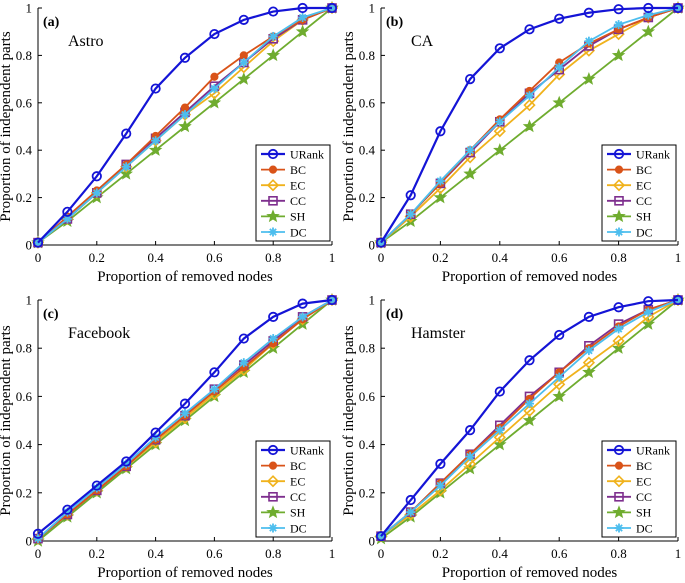  What do you see at coordinates (86, 41) in the screenshot?
I see `dataset-title: Astro` at bounding box center [86, 41].